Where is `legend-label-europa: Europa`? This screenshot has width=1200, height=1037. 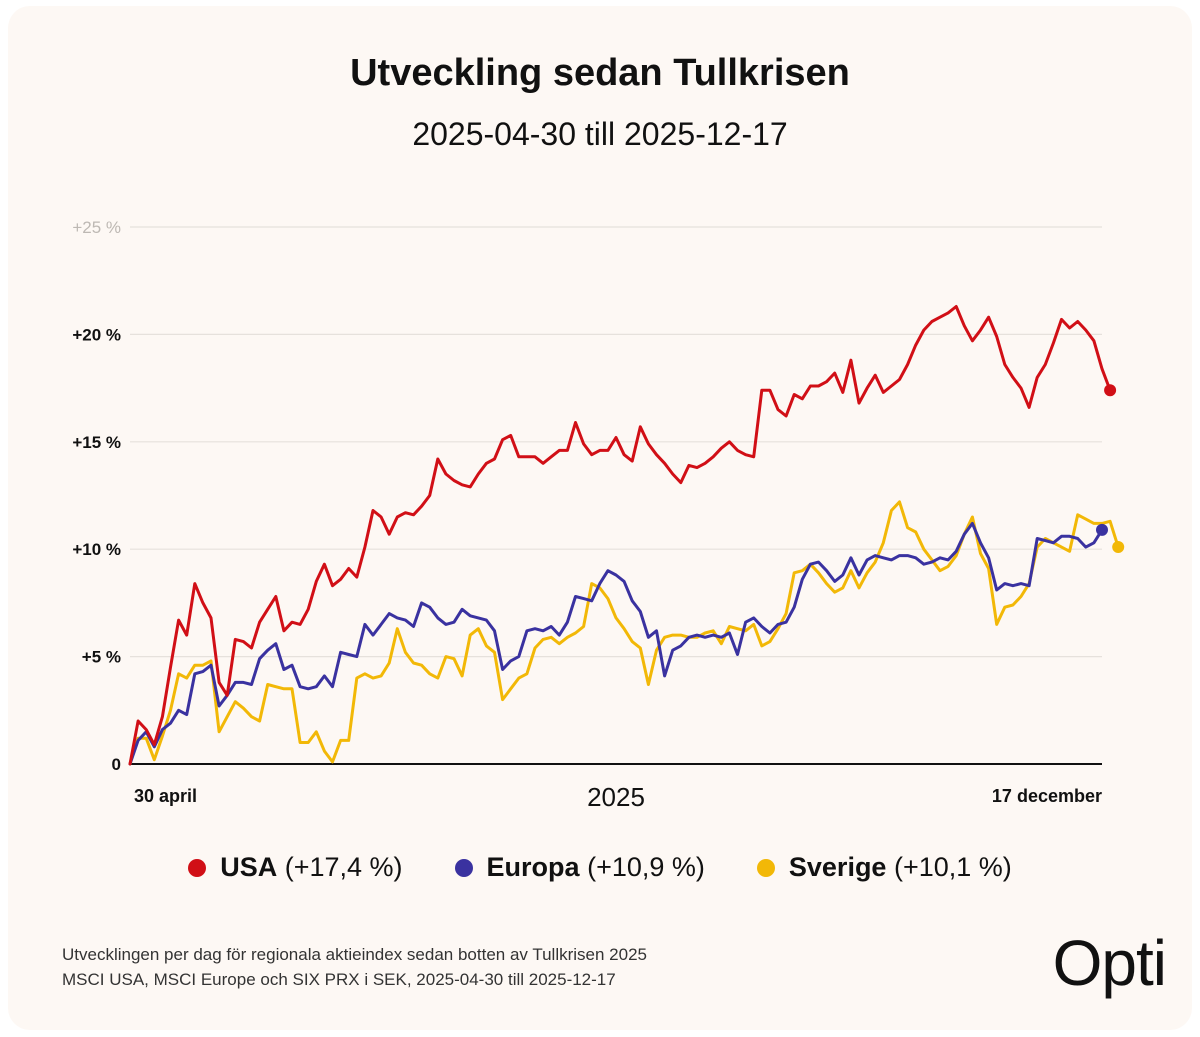 legend-label-europa: Europa is located at coordinates (533, 867).